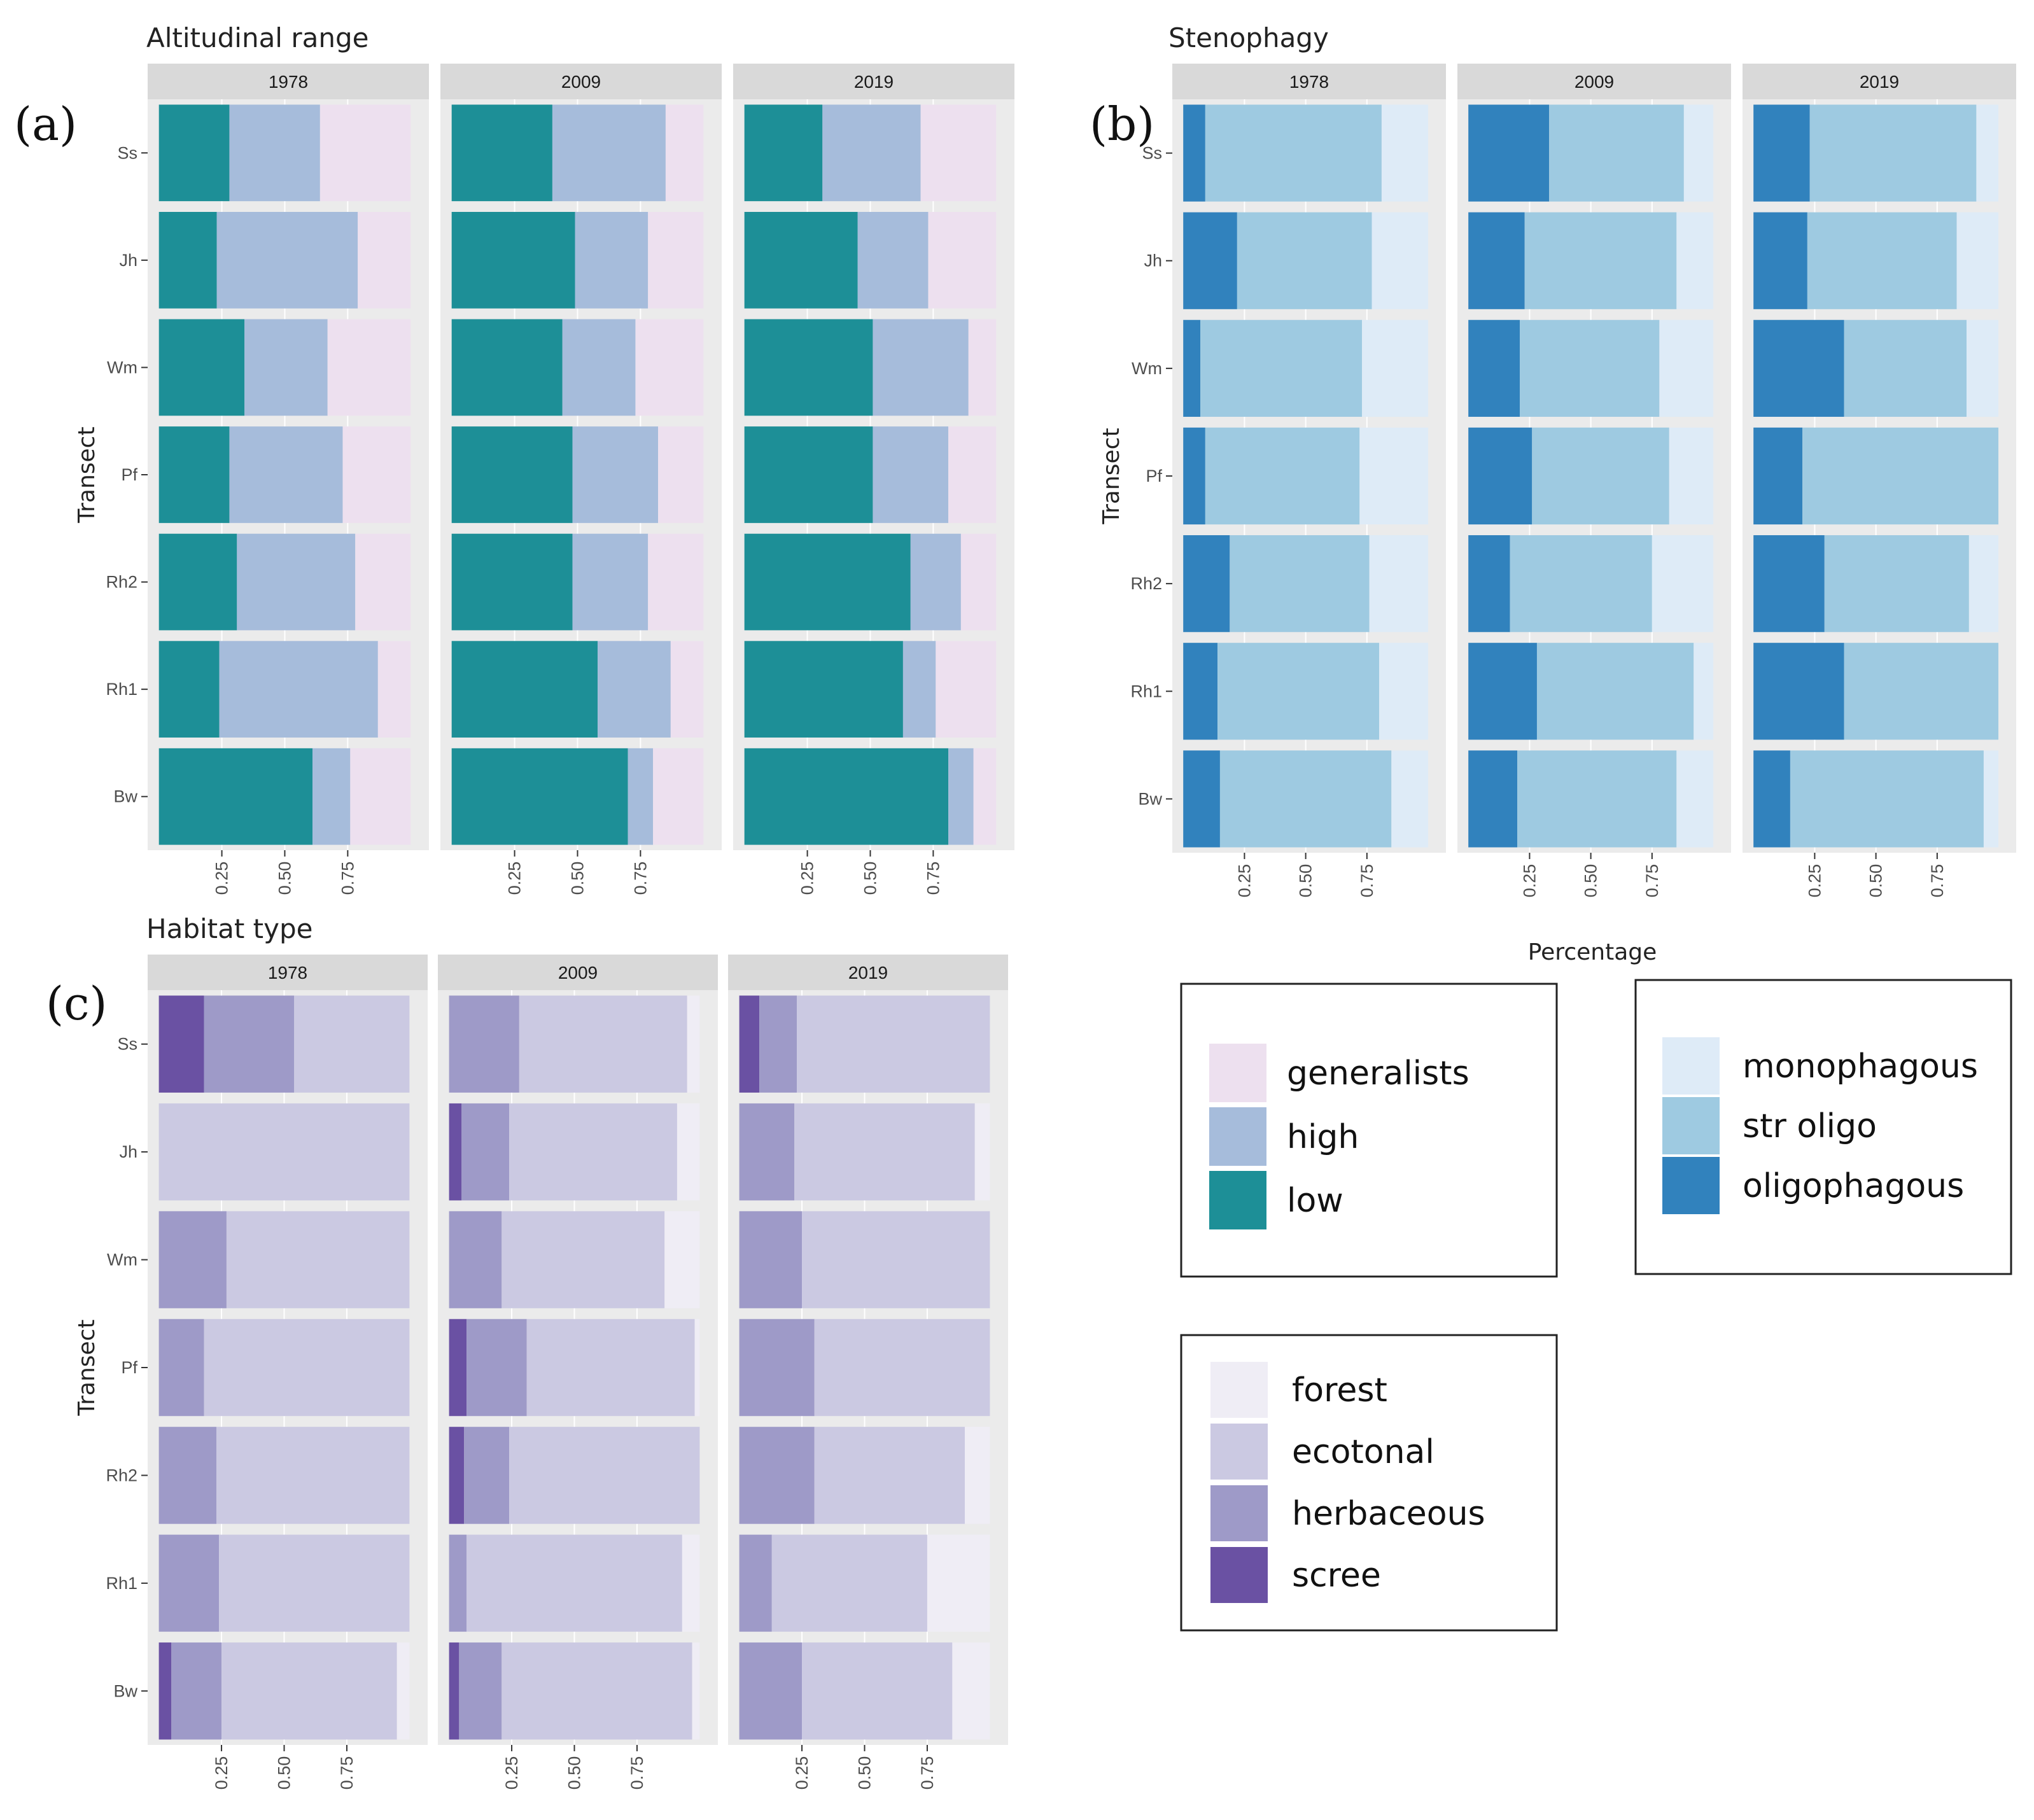  I want to click on legend-label-scree: scree, so click(1336, 1576).